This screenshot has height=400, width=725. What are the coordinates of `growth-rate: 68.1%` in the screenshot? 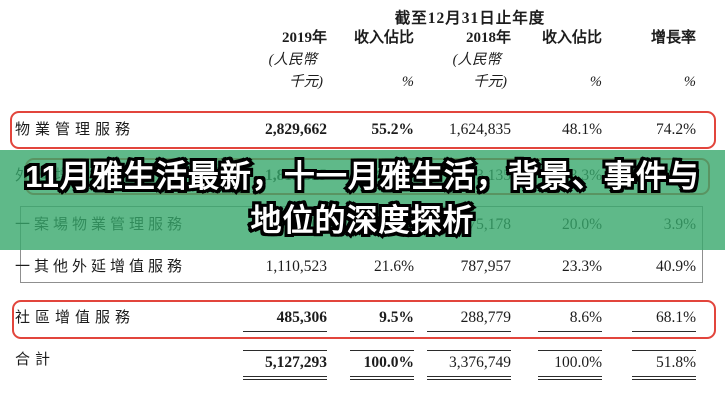 It's located at (649, 320).